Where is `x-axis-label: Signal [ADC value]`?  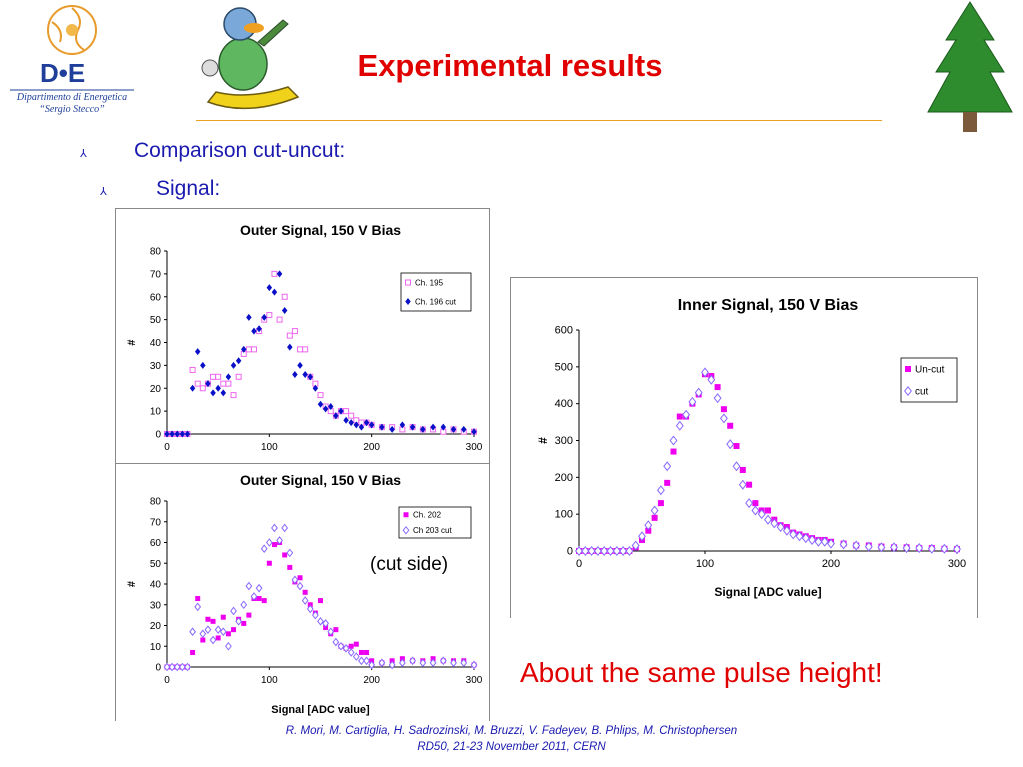
x-axis-label: Signal [ADC value] is located at coordinates (320, 710).